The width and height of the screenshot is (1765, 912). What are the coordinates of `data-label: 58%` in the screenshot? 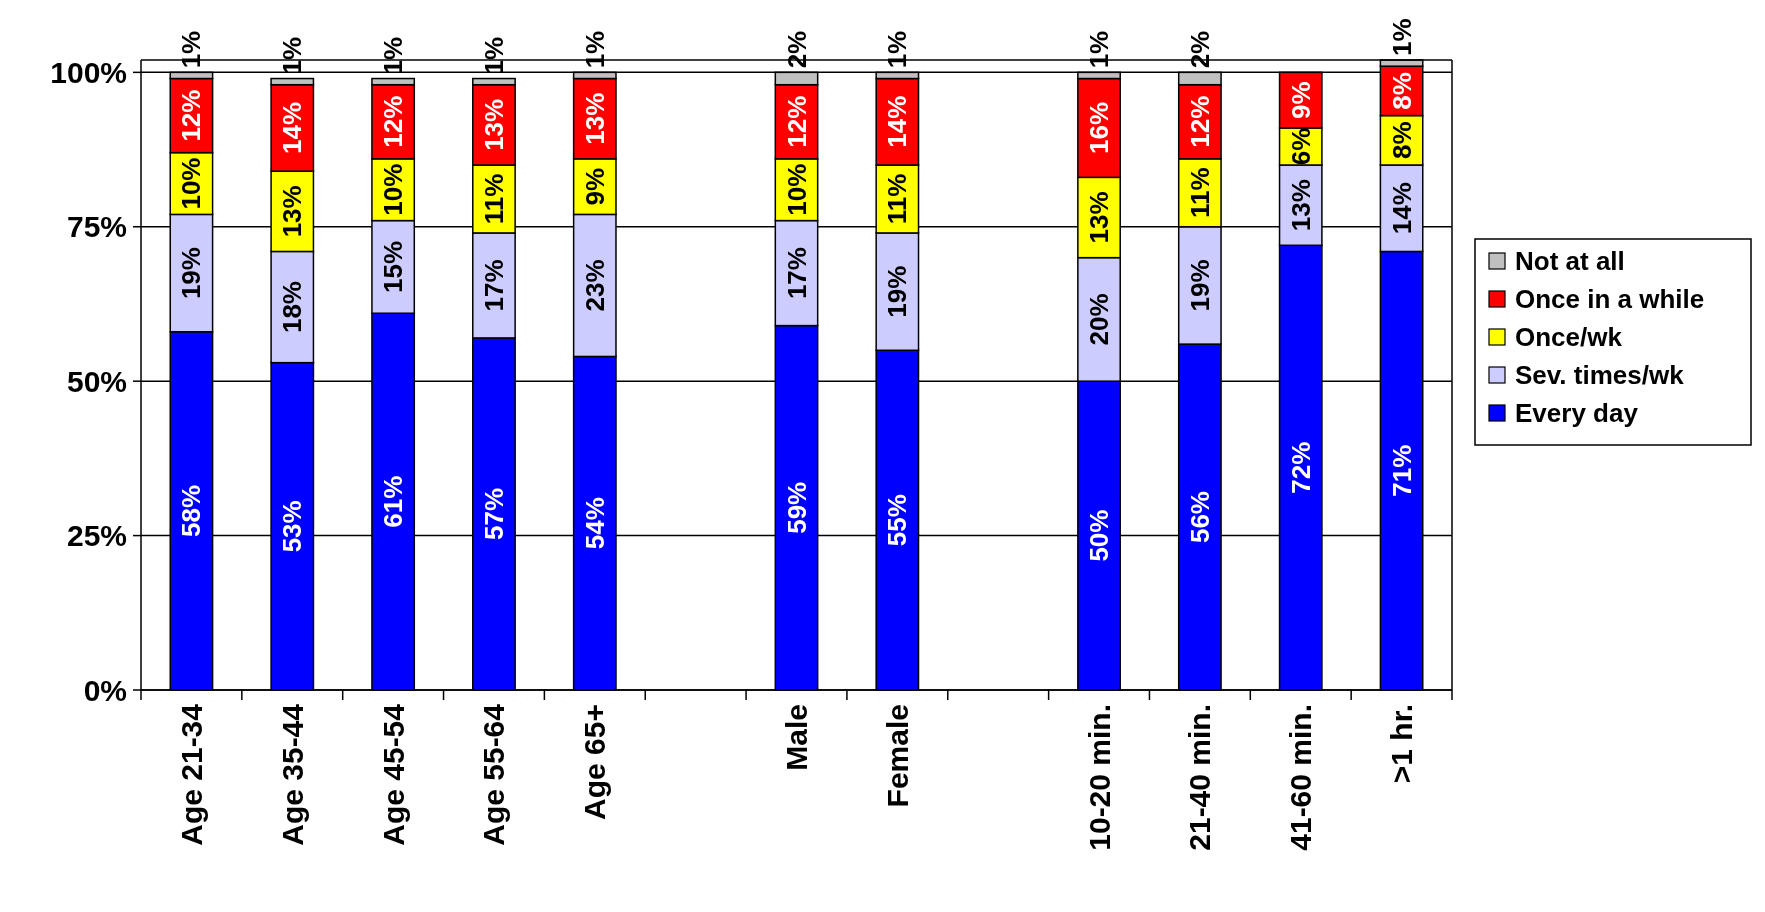 It's located at (191, 510).